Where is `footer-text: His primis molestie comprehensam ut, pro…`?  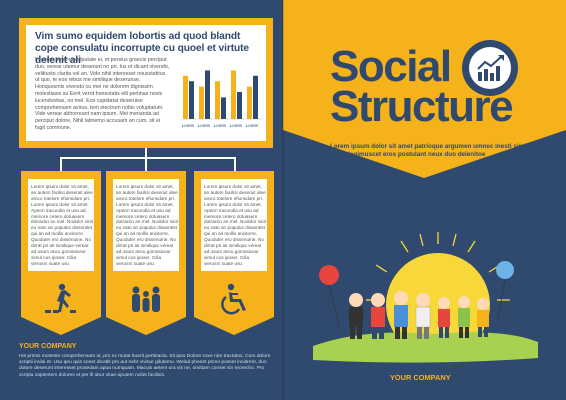 footer-text: His primis molestie comprehensam ut, pro… is located at coordinates (145, 366).